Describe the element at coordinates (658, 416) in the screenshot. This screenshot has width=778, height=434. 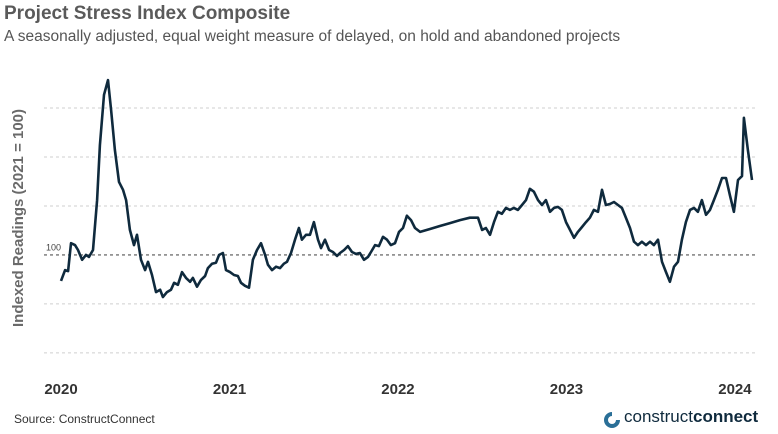
I see `logo-part: construct` at that location.